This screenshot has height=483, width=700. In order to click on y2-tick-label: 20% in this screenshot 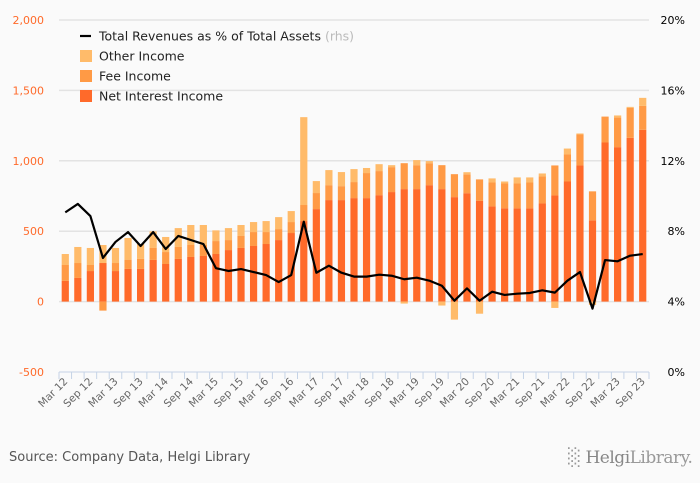, I will do `click(673, 20)`.